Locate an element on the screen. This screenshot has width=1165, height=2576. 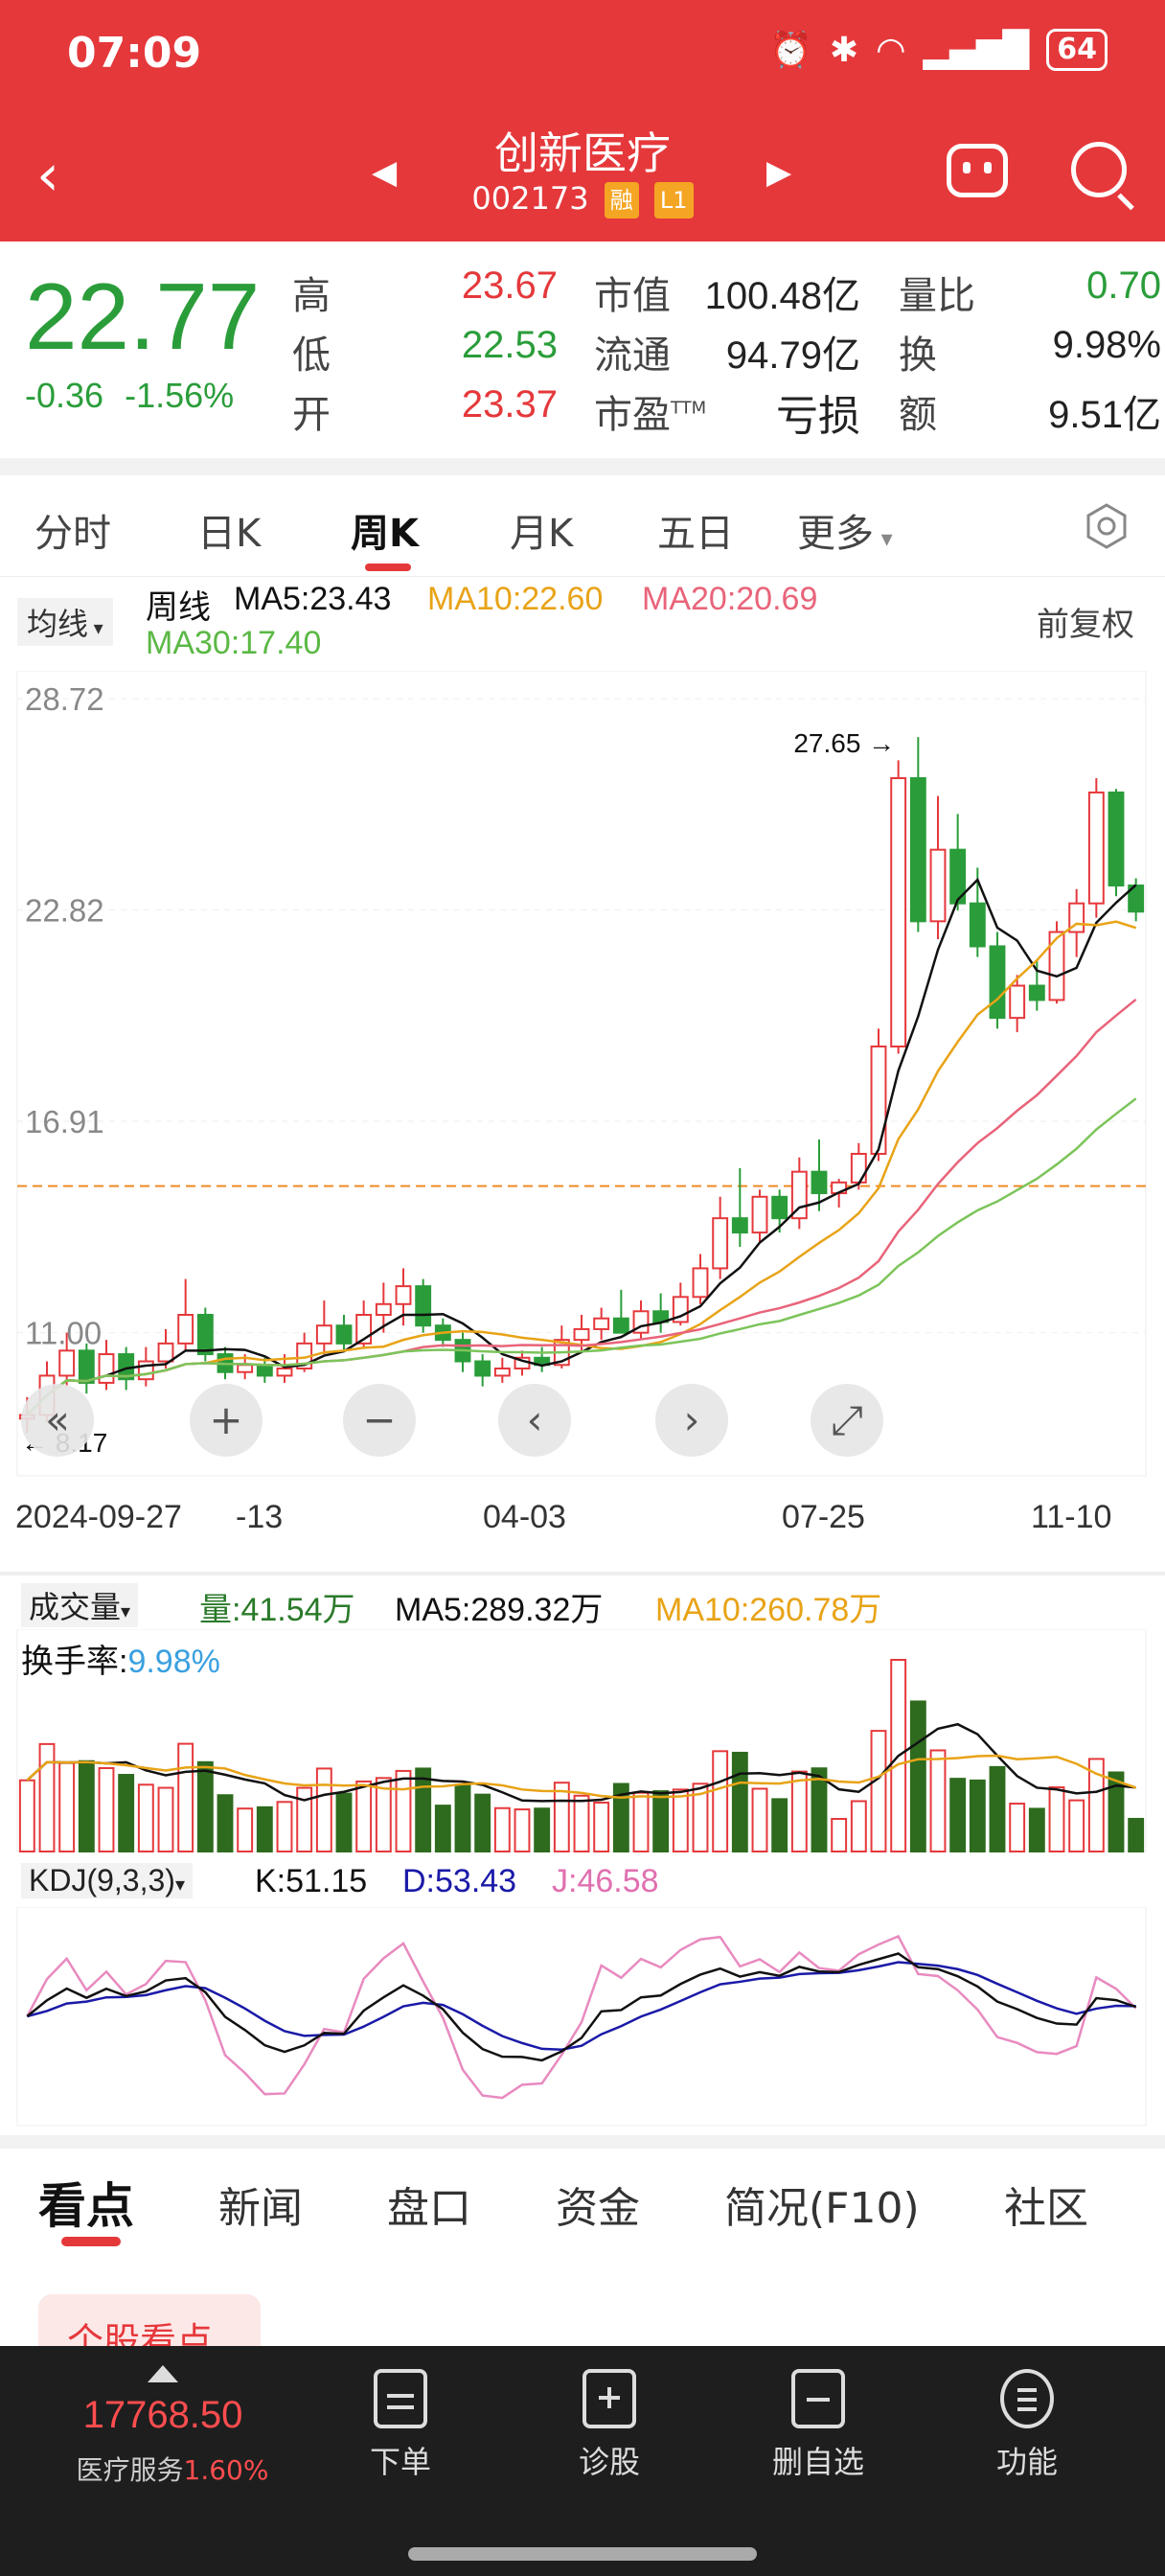
volume-ratio-value: 0.70 is located at coordinates (1123, 285).